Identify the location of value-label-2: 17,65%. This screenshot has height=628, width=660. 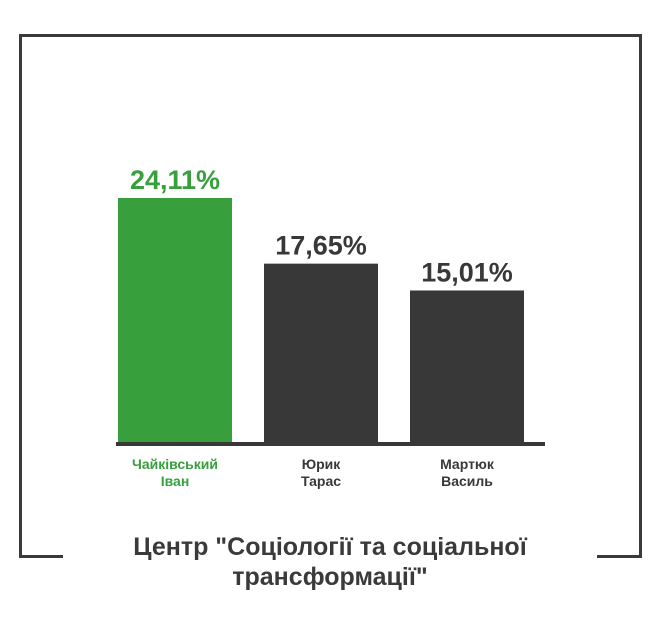
(321, 246).